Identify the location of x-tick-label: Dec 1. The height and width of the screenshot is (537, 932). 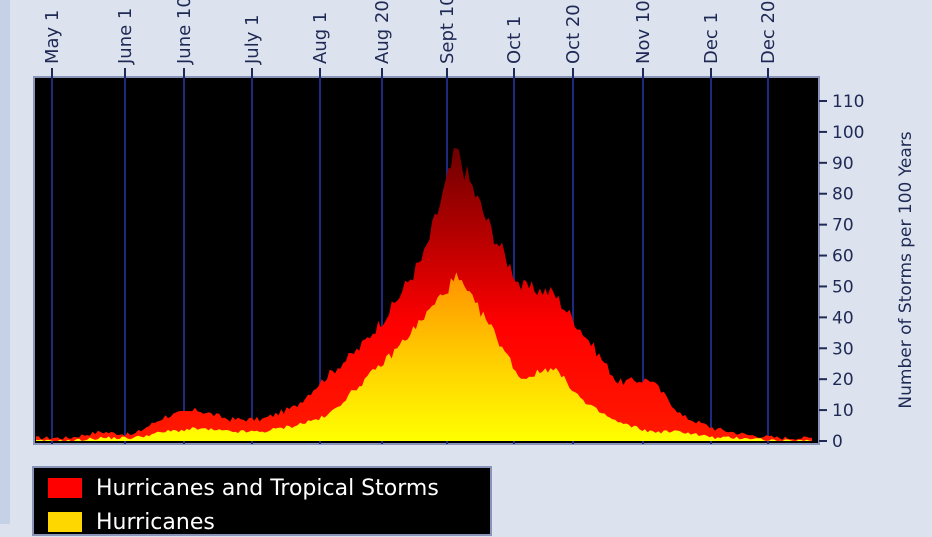
(711, 38).